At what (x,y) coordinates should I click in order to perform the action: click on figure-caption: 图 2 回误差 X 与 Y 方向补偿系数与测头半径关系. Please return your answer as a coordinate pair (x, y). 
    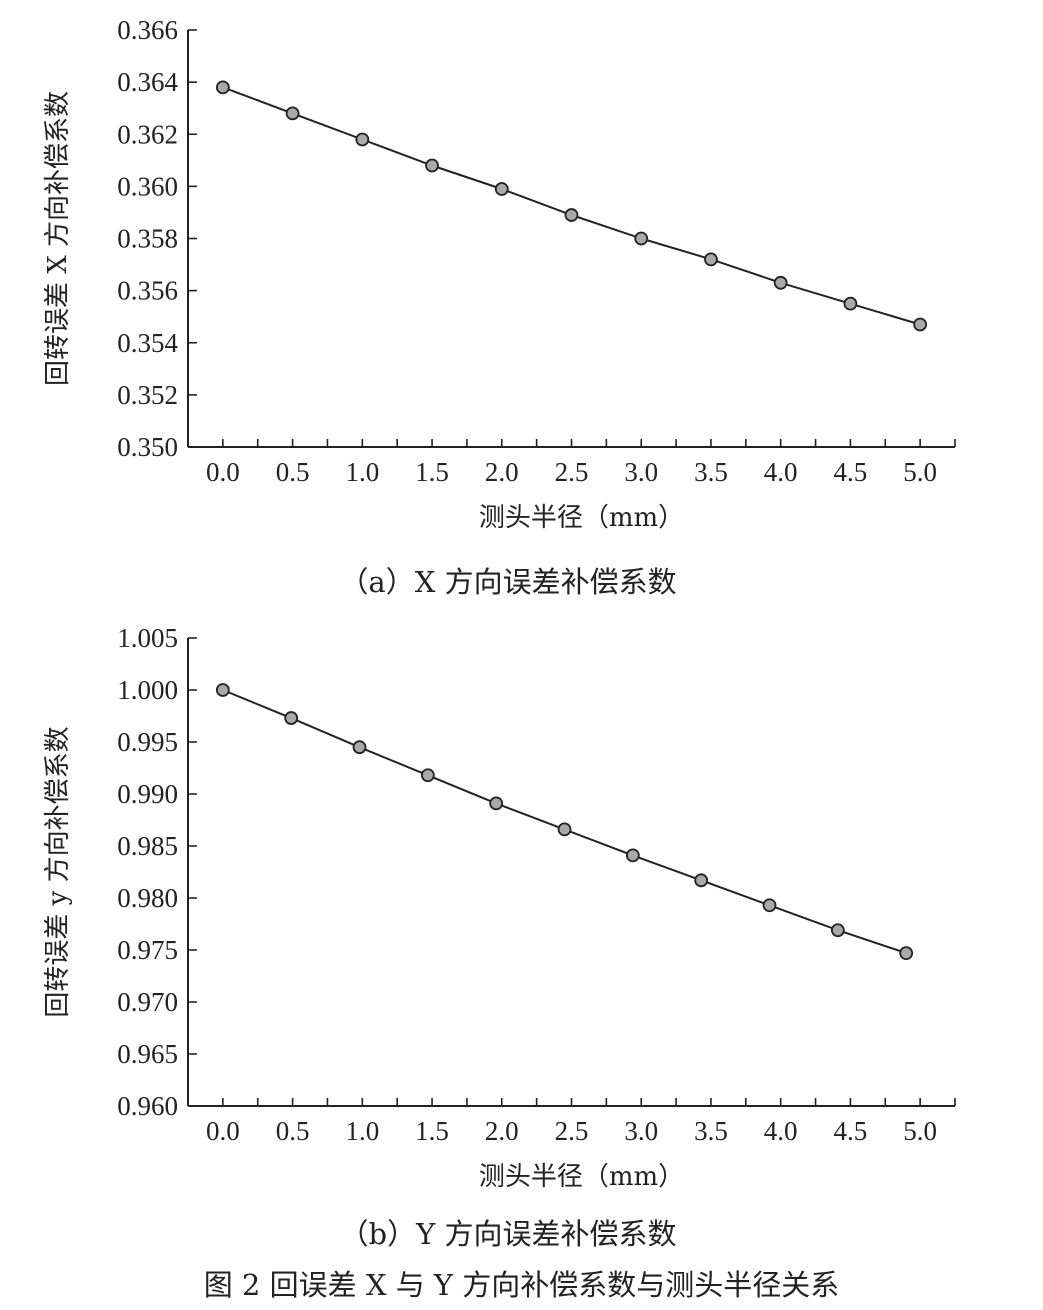
    Looking at the image, I should click on (521, 1285).